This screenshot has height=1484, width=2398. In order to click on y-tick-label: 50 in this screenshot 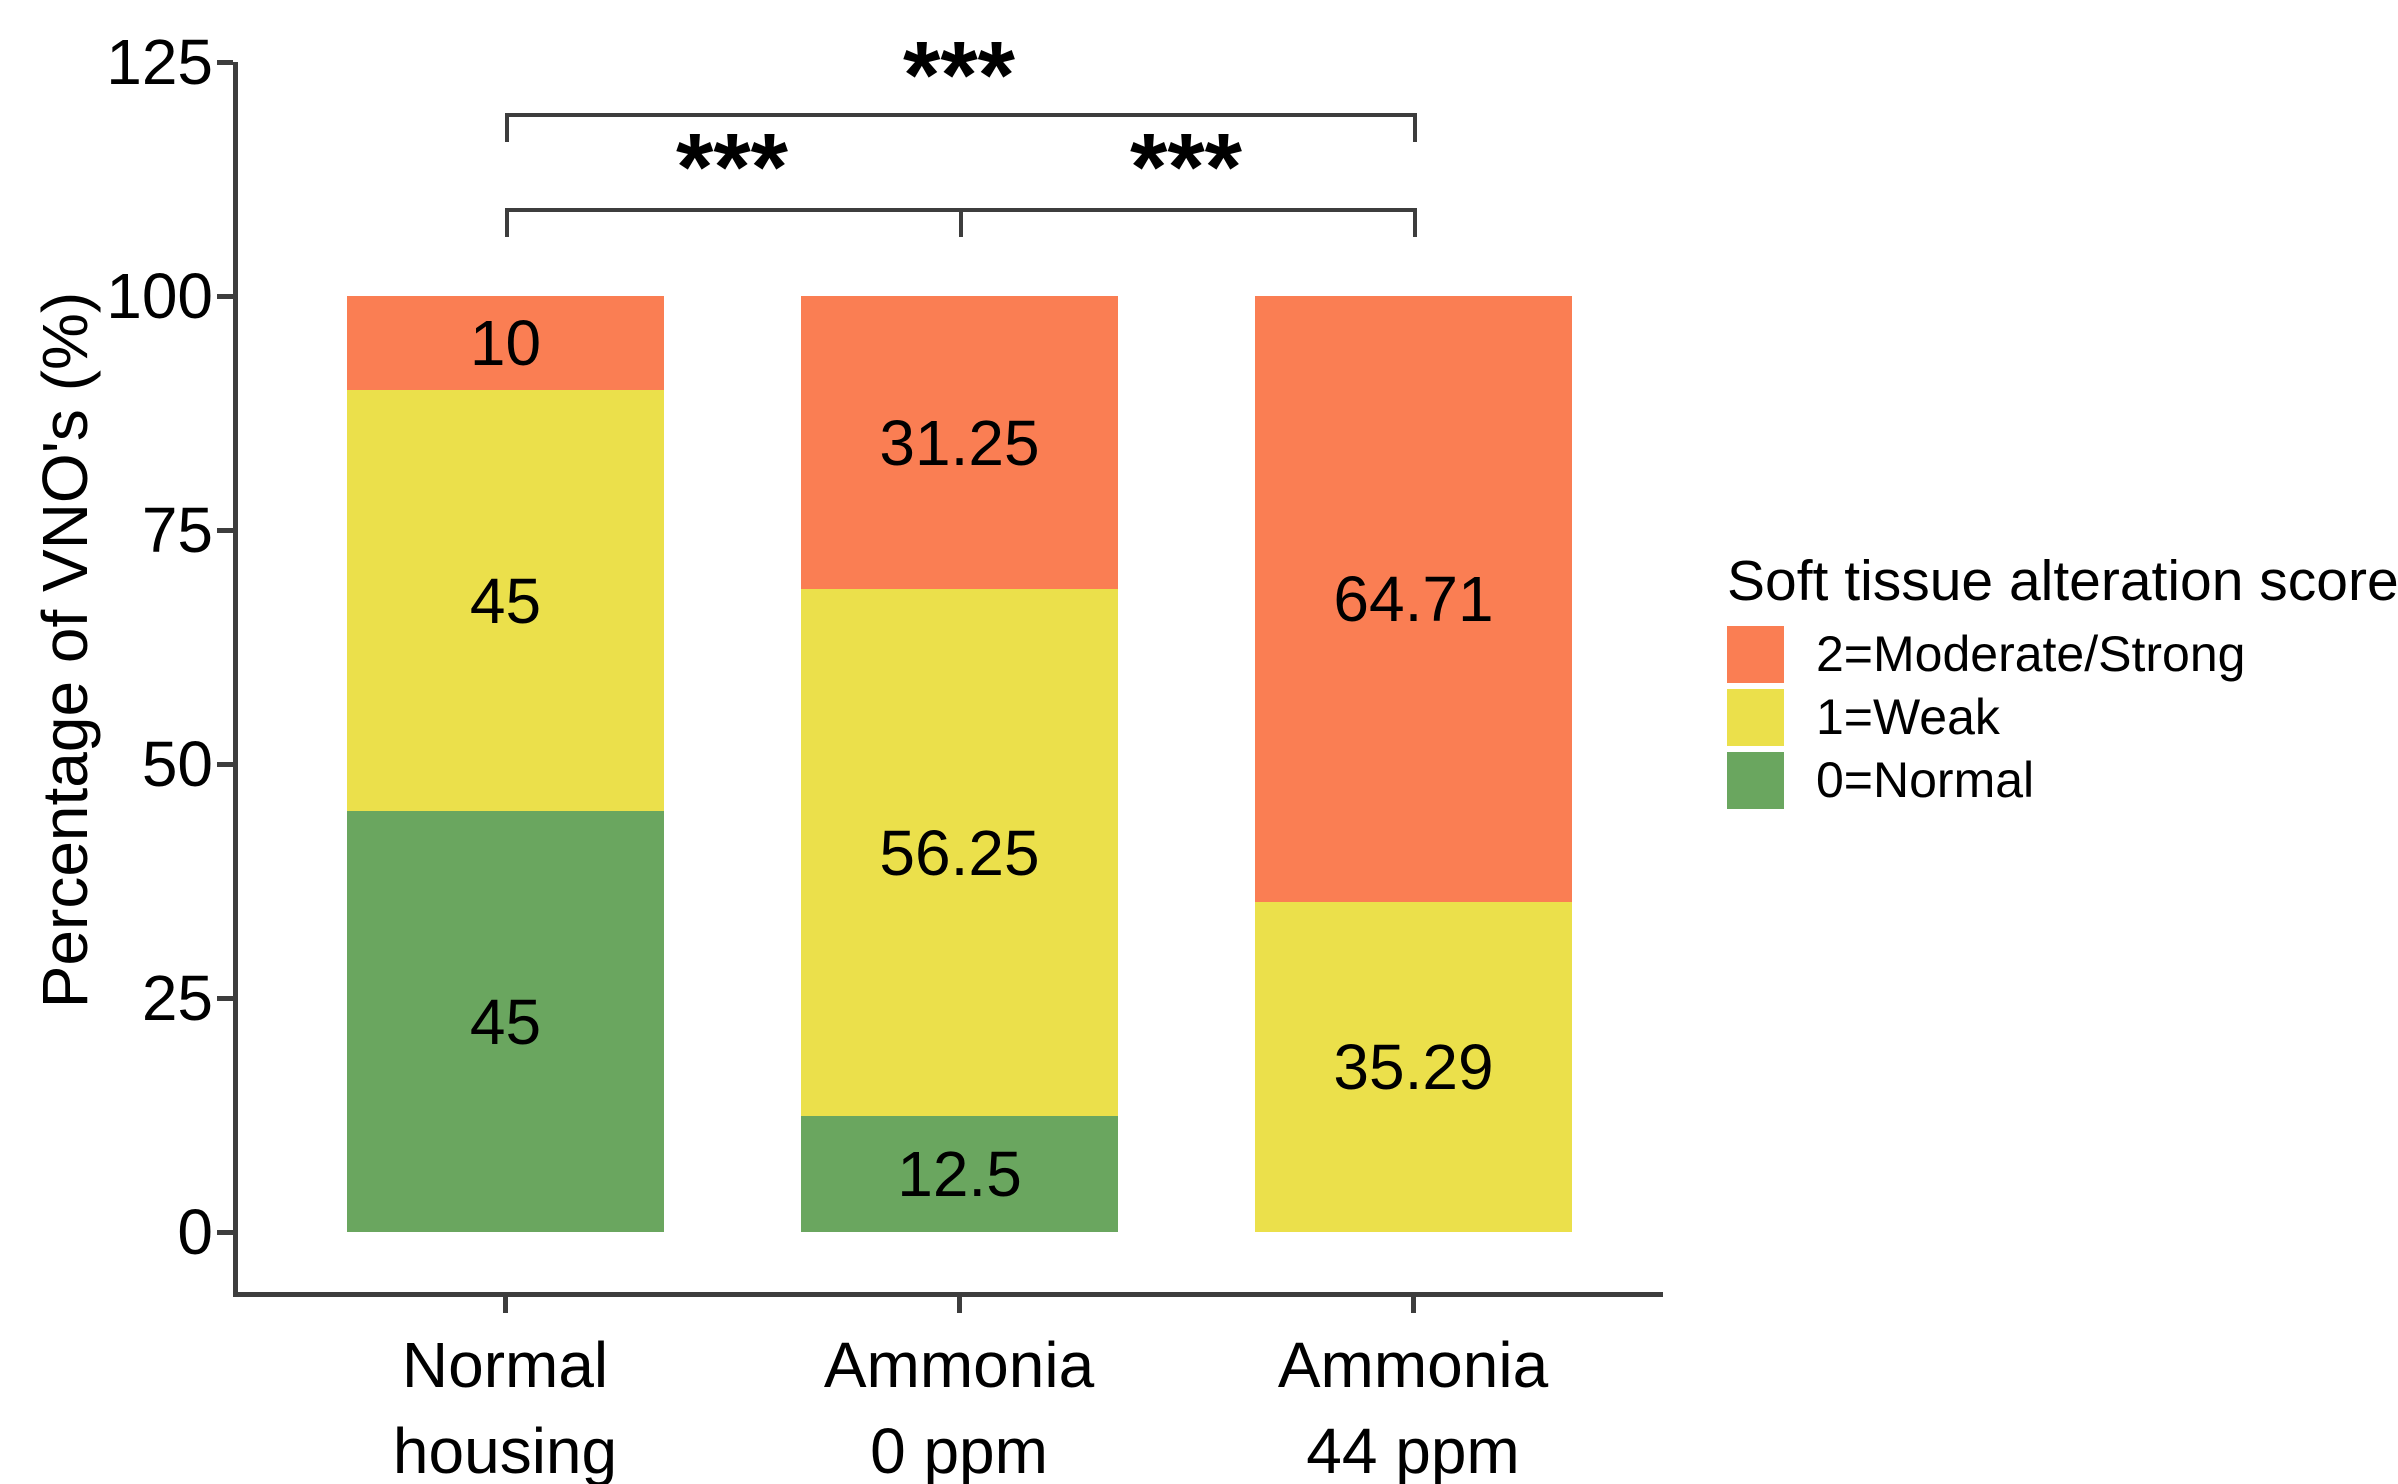, I will do `click(177, 764)`.